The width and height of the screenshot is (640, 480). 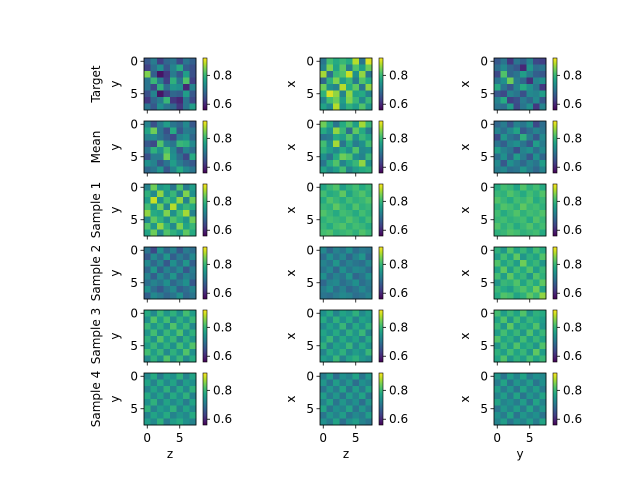 I want to click on colorbar-tick-label: 0.6, so click(x=222, y=356).